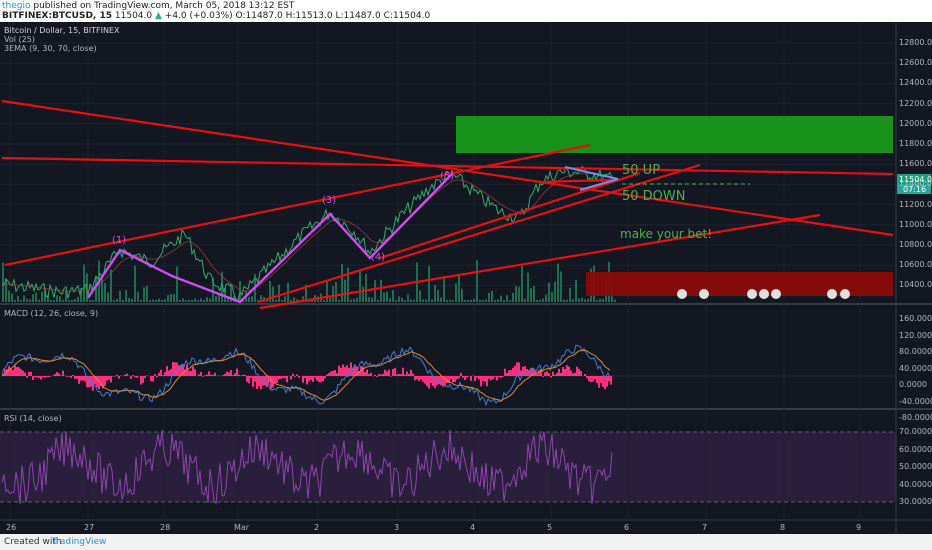 The height and width of the screenshot is (550, 932). What do you see at coordinates (358, 16) in the screenshot?
I see `ohlc-low: L:11487.0` at bounding box center [358, 16].